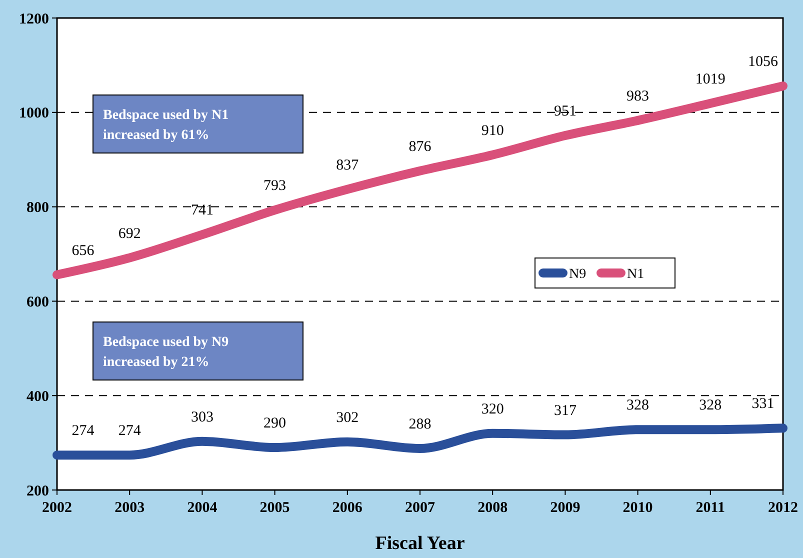 The height and width of the screenshot is (558, 803). What do you see at coordinates (565, 508) in the screenshot?
I see `x-tick-label: 2009` at bounding box center [565, 508].